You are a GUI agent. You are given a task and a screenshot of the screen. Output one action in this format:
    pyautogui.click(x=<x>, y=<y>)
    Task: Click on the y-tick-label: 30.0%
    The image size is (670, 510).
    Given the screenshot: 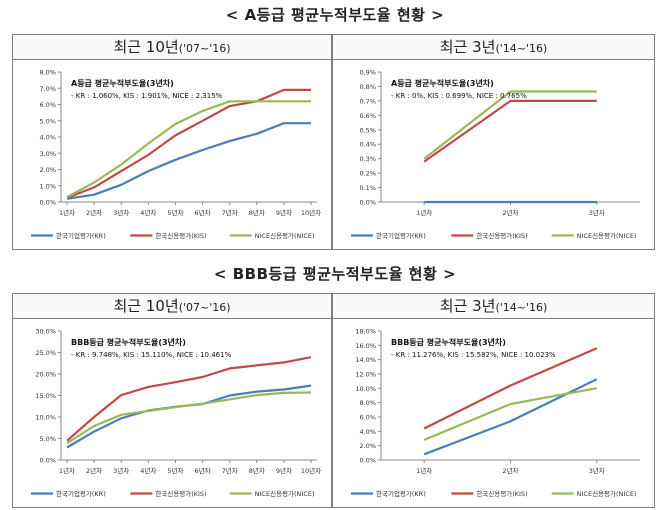 What is the action you would take?
    pyautogui.click(x=45, y=332)
    